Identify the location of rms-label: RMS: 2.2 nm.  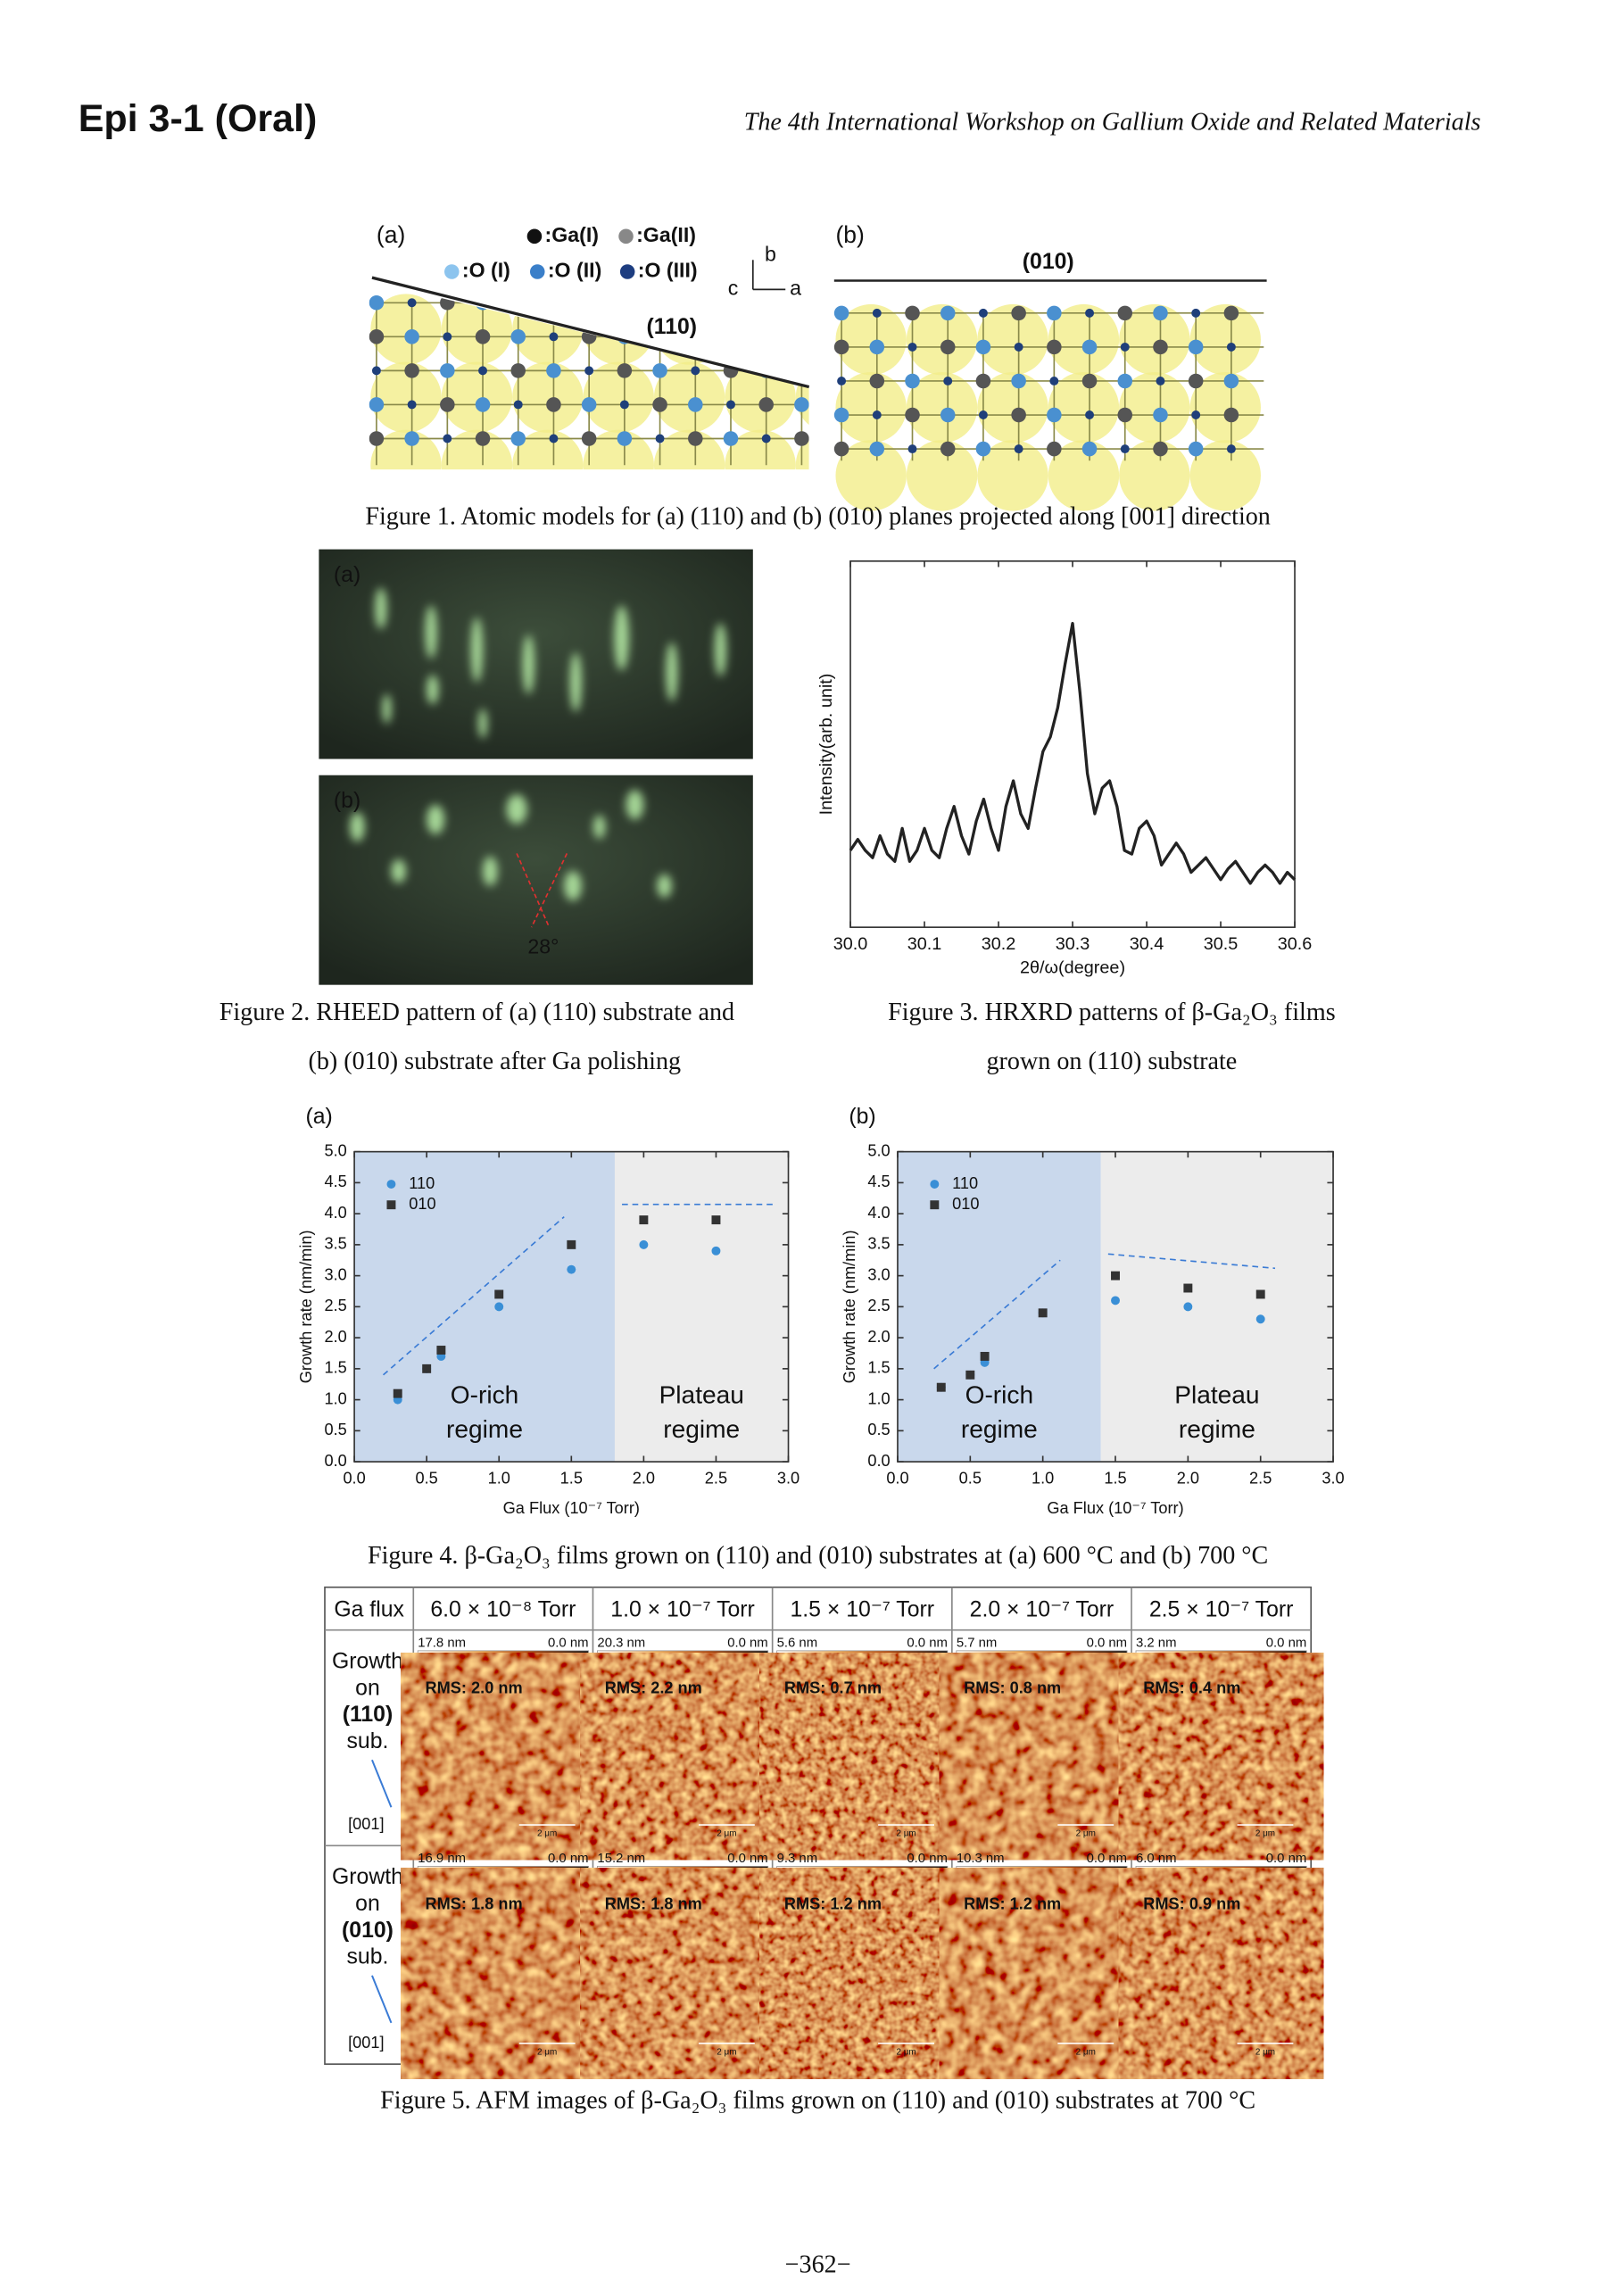
(653, 1688).